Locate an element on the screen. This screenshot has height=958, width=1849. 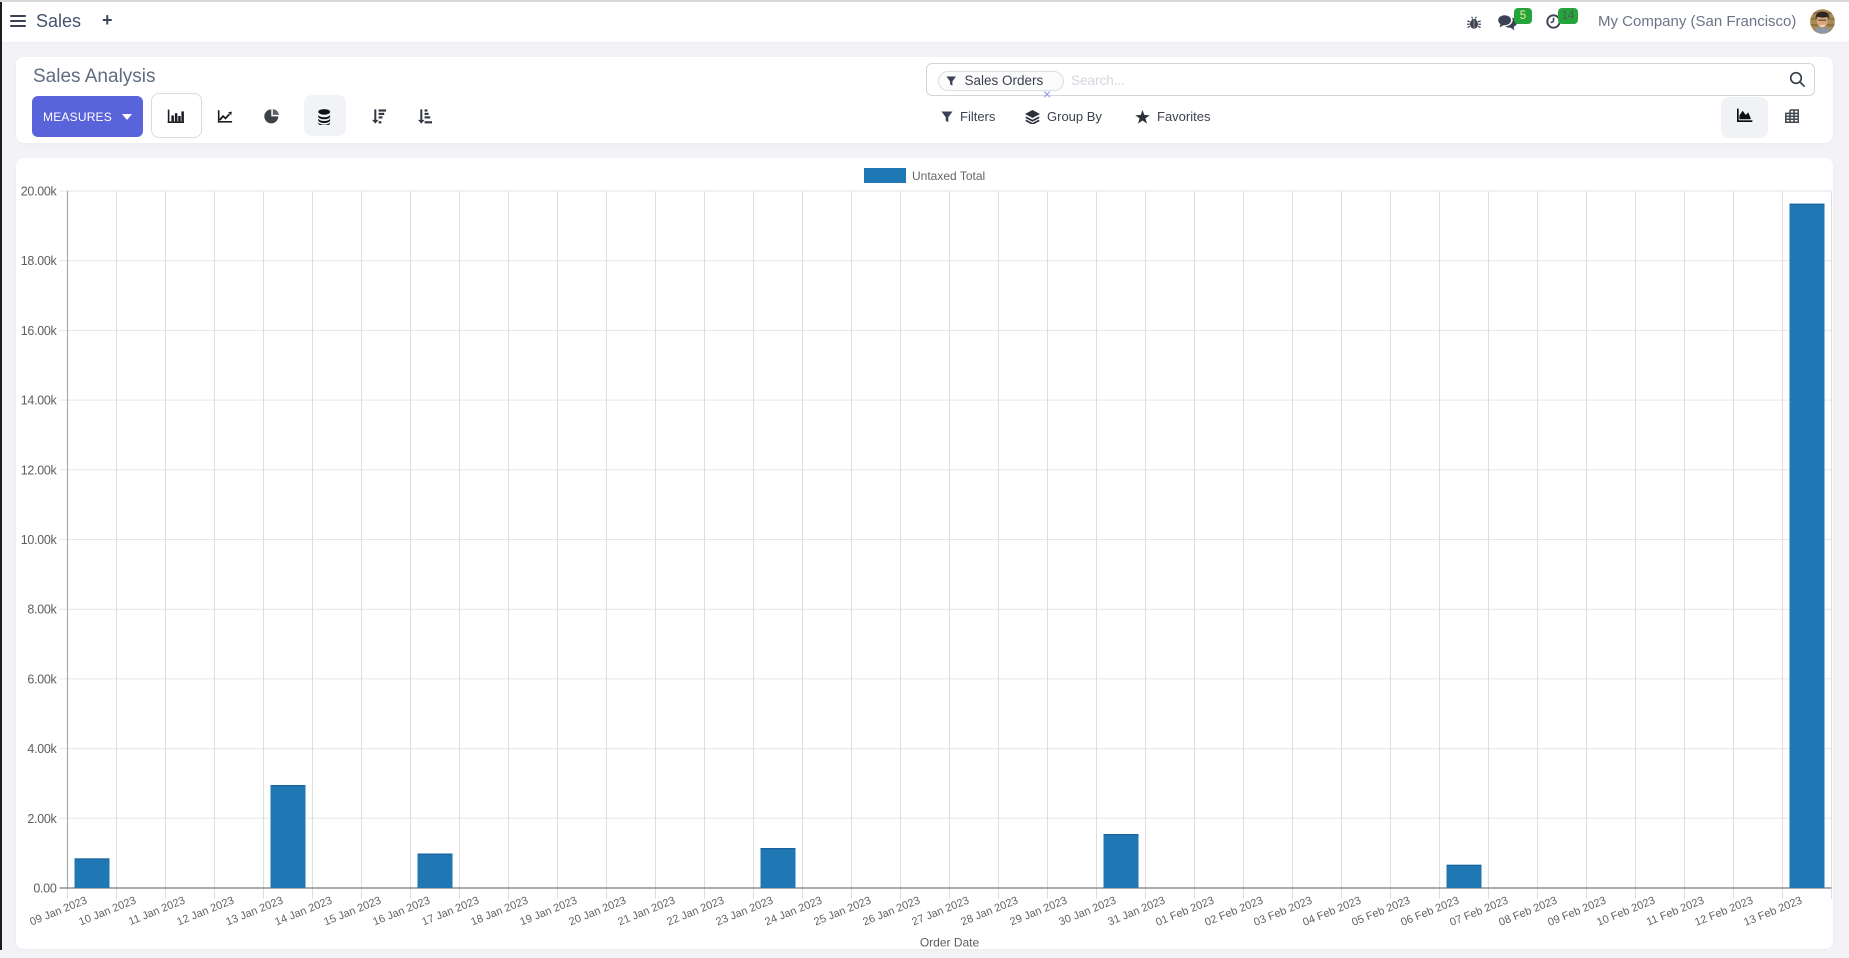
svg-text: 0.00 is located at coordinates (44, 889).